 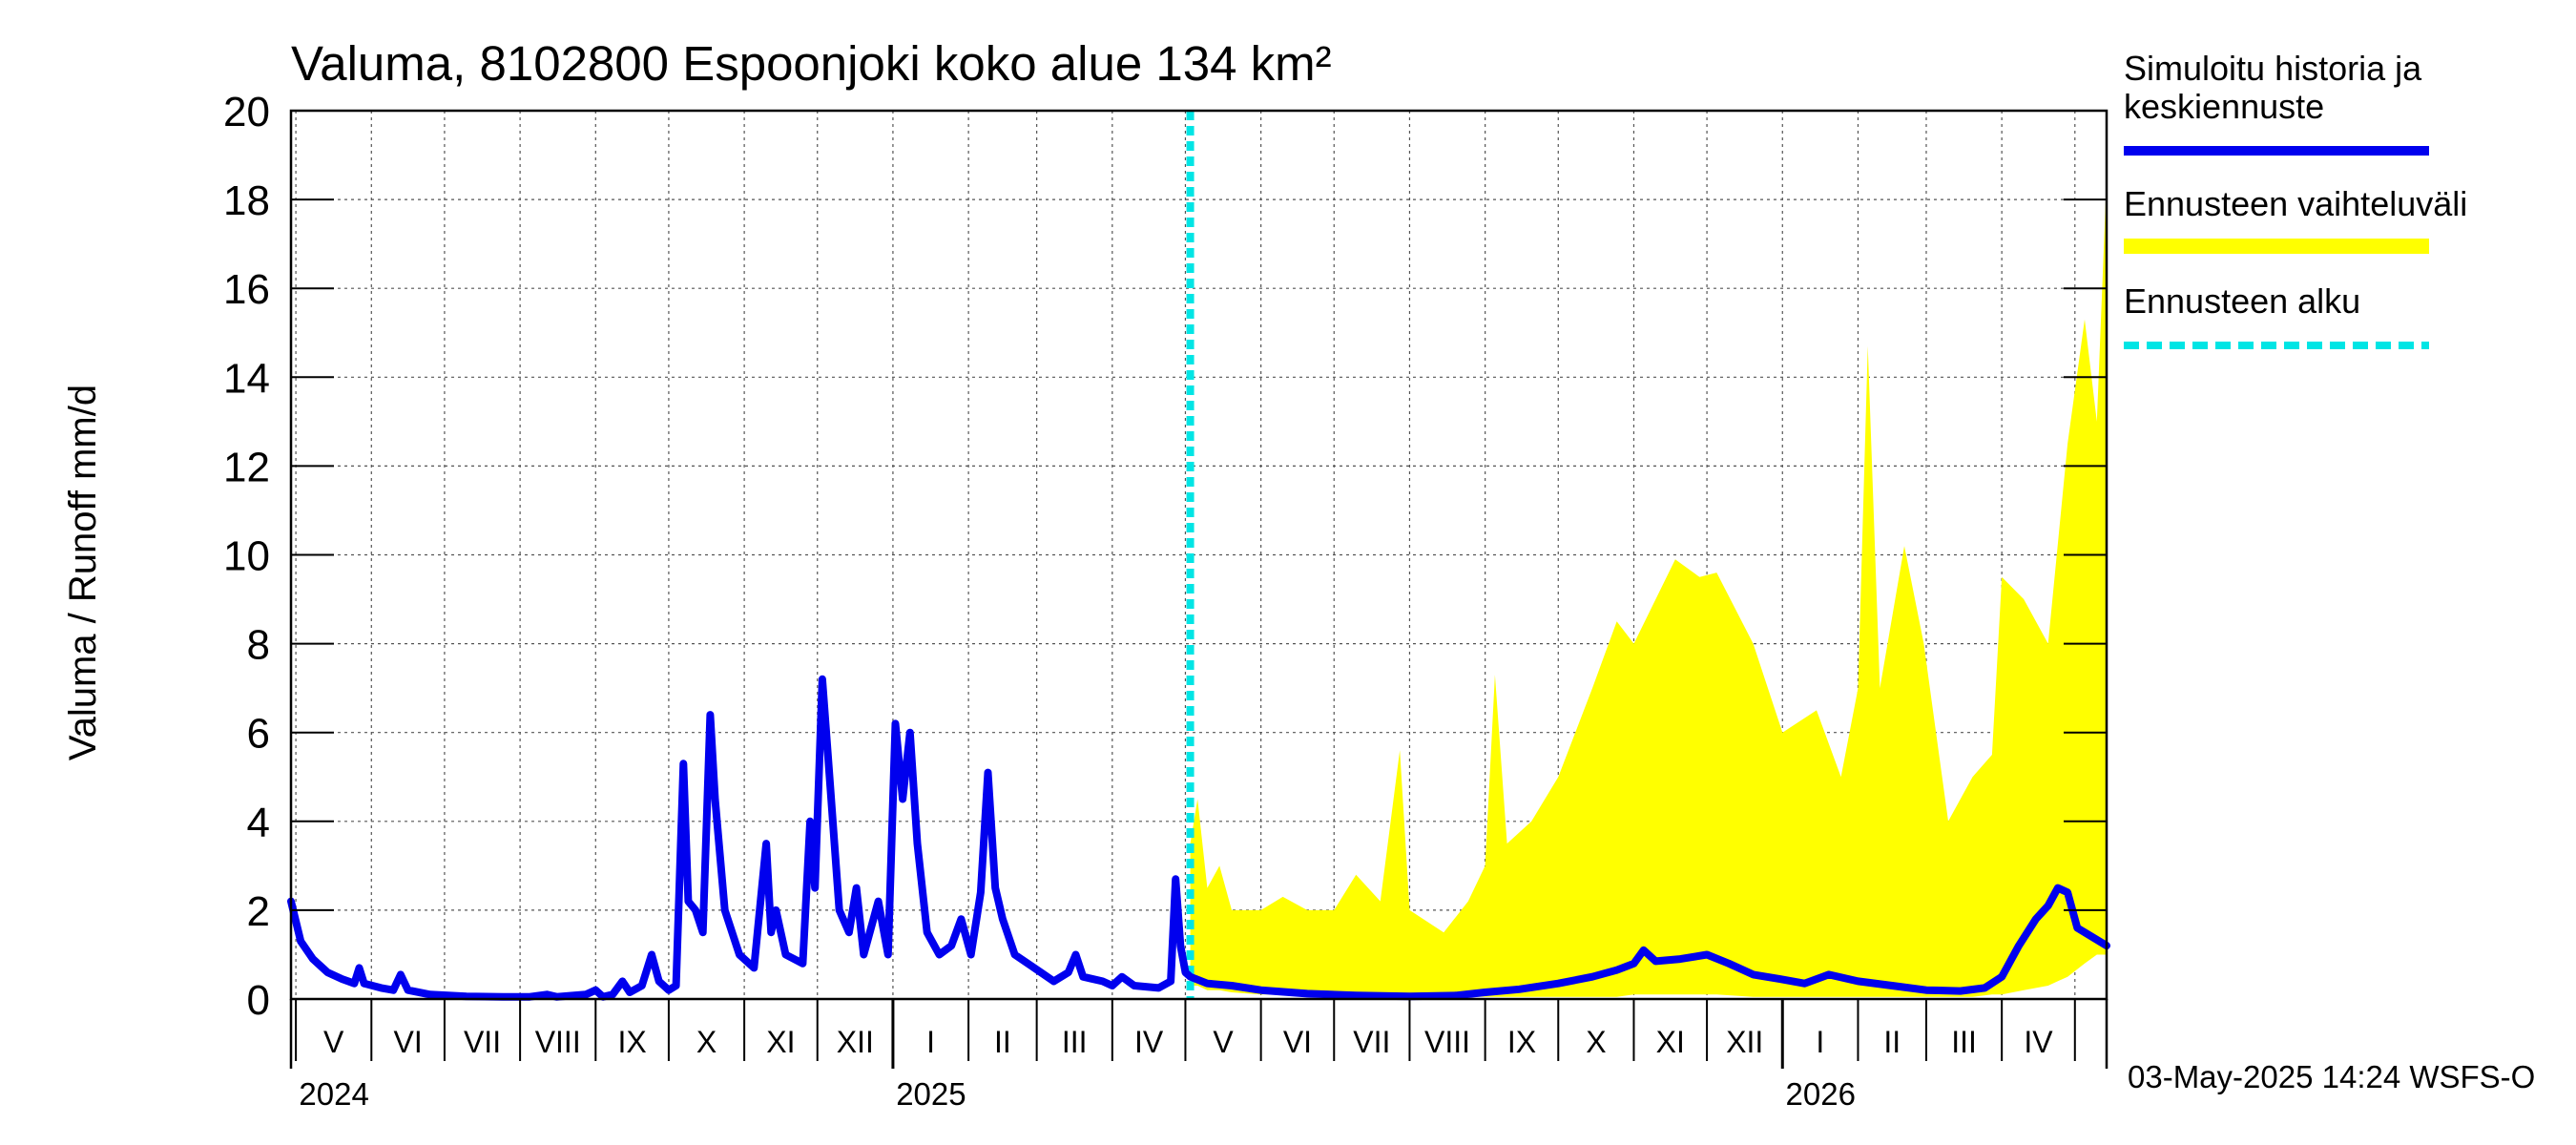 What do you see at coordinates (1821, 1094) in the screenshot?
I see `year-label: 2026` at bounding box center [1821, 1094].